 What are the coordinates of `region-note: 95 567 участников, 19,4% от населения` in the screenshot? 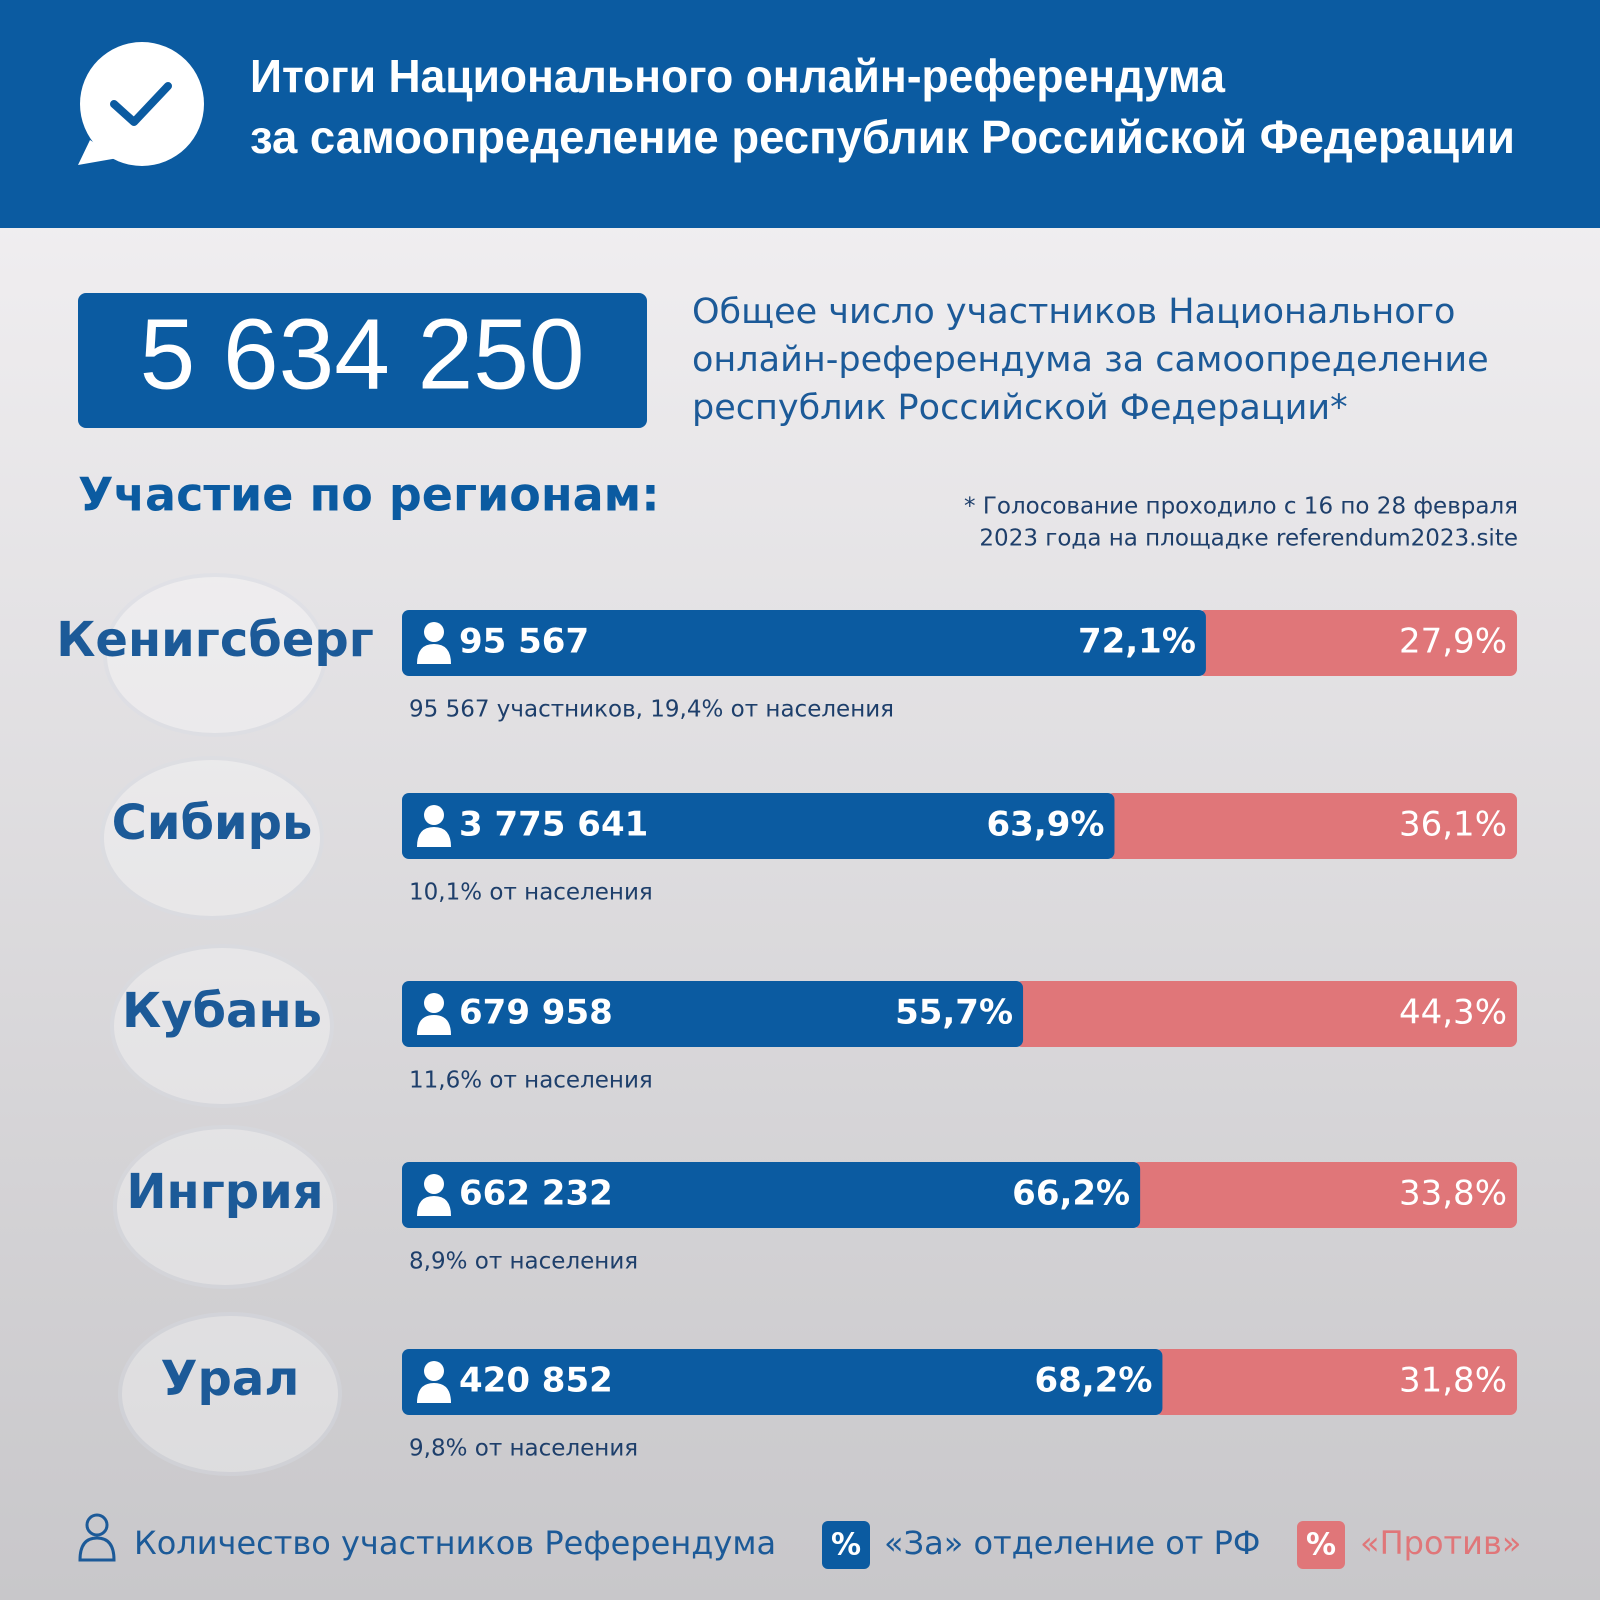 It's located at (651, 710).